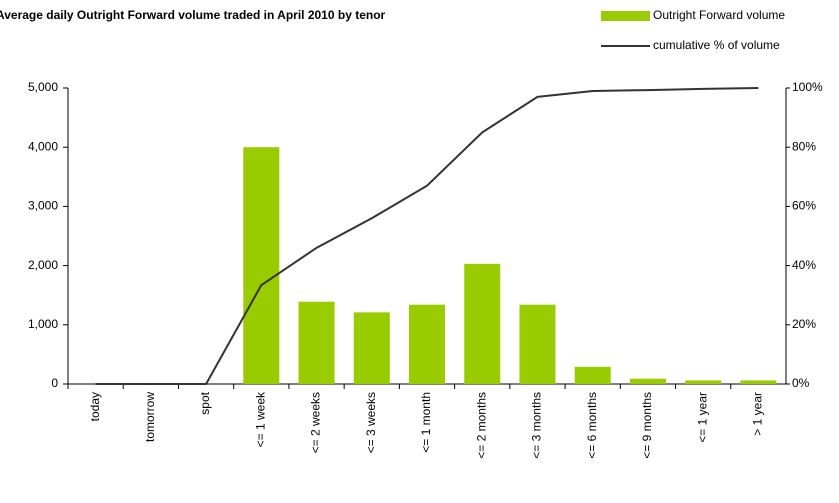 The image size is (839, 503). I want to click on legend-label: Outright Forward volume, so click(719, 15).